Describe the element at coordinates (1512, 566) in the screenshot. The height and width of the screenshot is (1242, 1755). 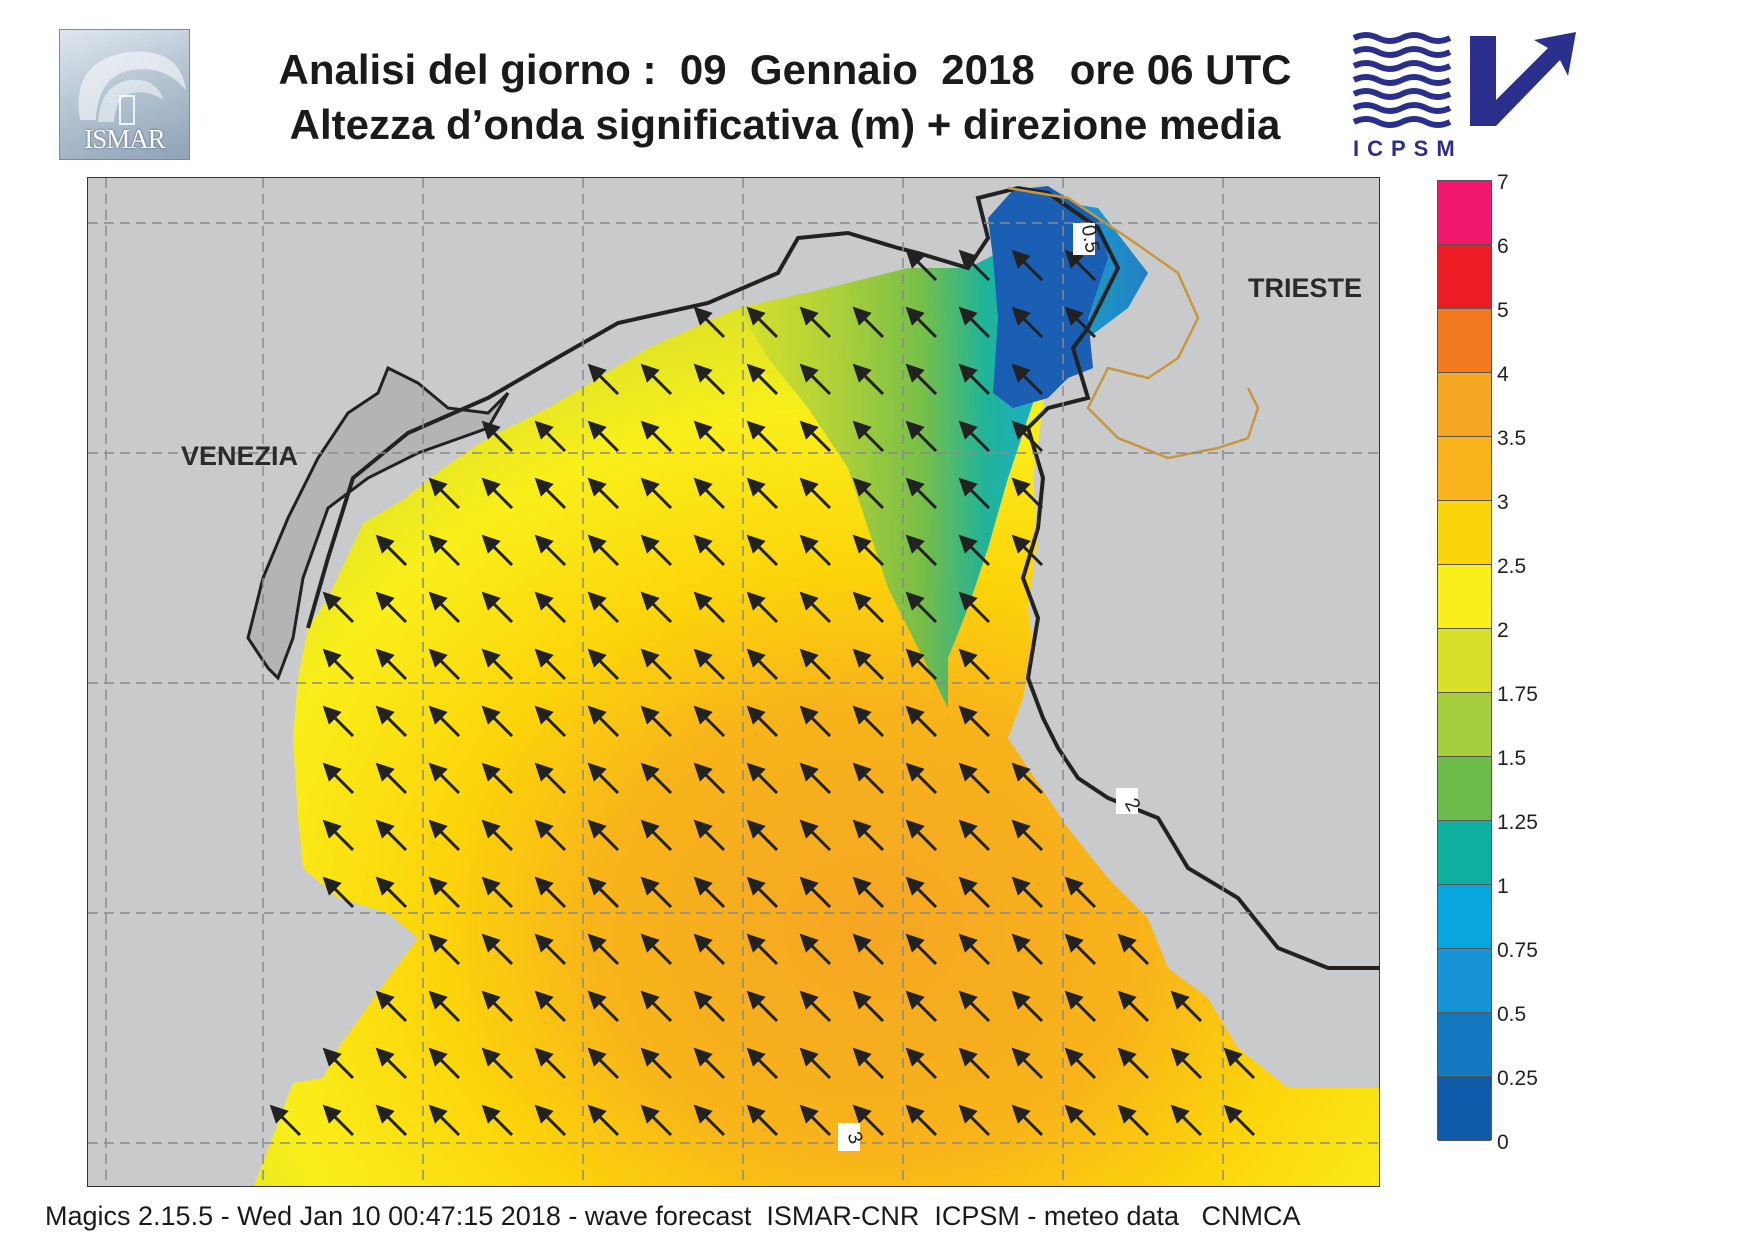
I see `legend-level-label: 2.5` at that location.